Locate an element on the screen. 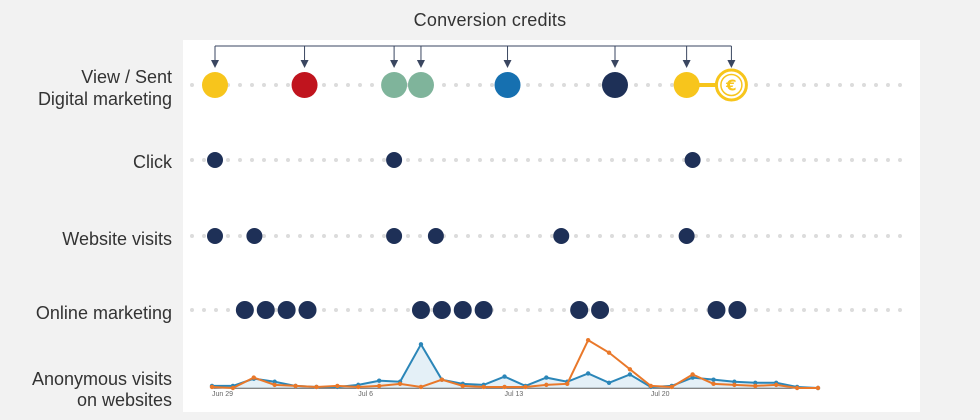 The image size is (980, 420). row-label-line: View / Sent is located at coordinates (126, 77).